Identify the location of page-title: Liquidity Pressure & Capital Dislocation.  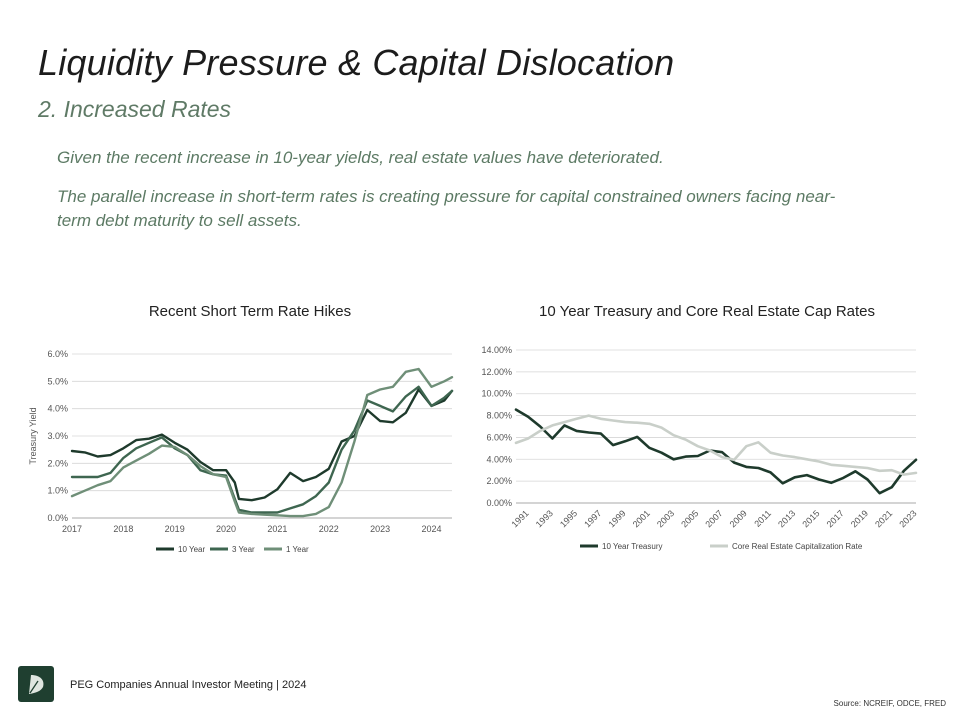
(356, 62).